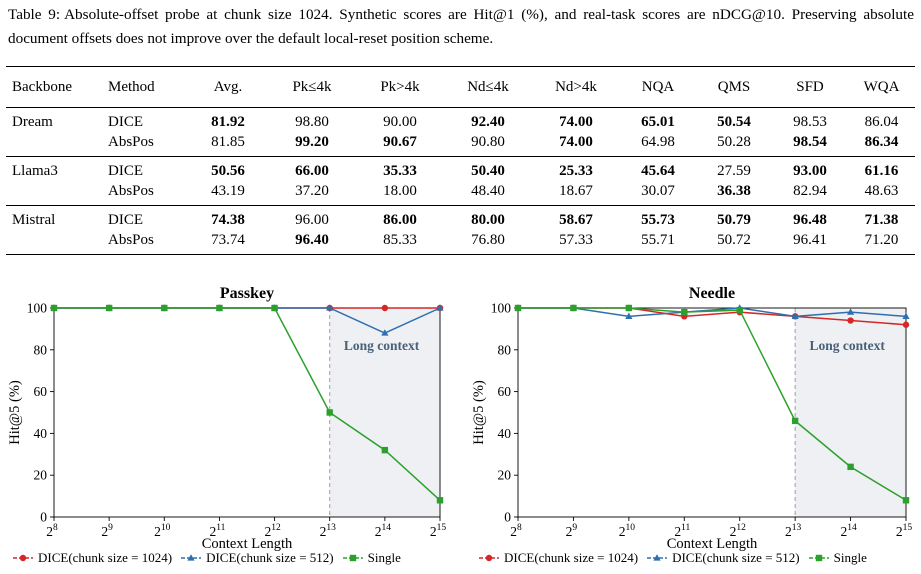  I want to click on score-cell: 55.71, so click(658, 240).